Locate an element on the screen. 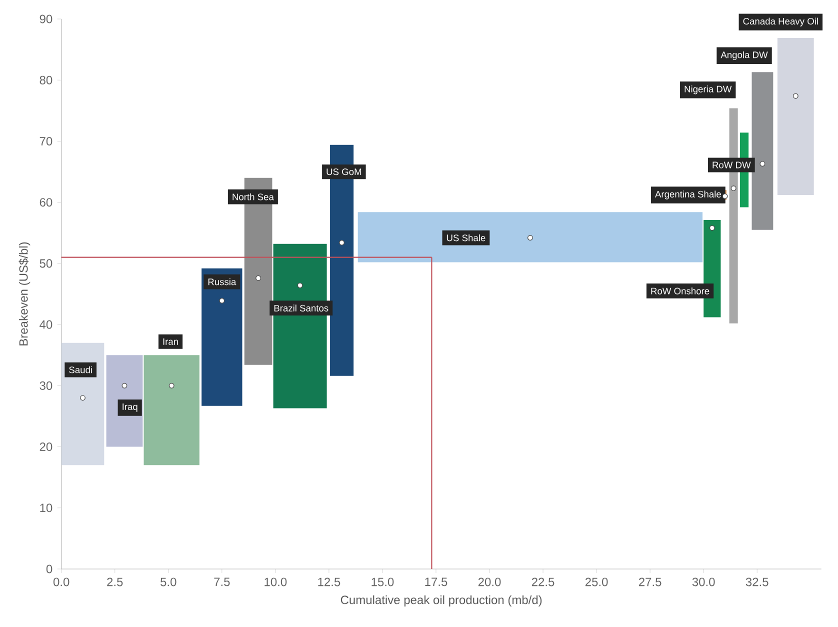 The height and width of the screenshot is (627, 838). y-axis-title: Breakeven (US$/bl) is located at coordinates (24, 294).